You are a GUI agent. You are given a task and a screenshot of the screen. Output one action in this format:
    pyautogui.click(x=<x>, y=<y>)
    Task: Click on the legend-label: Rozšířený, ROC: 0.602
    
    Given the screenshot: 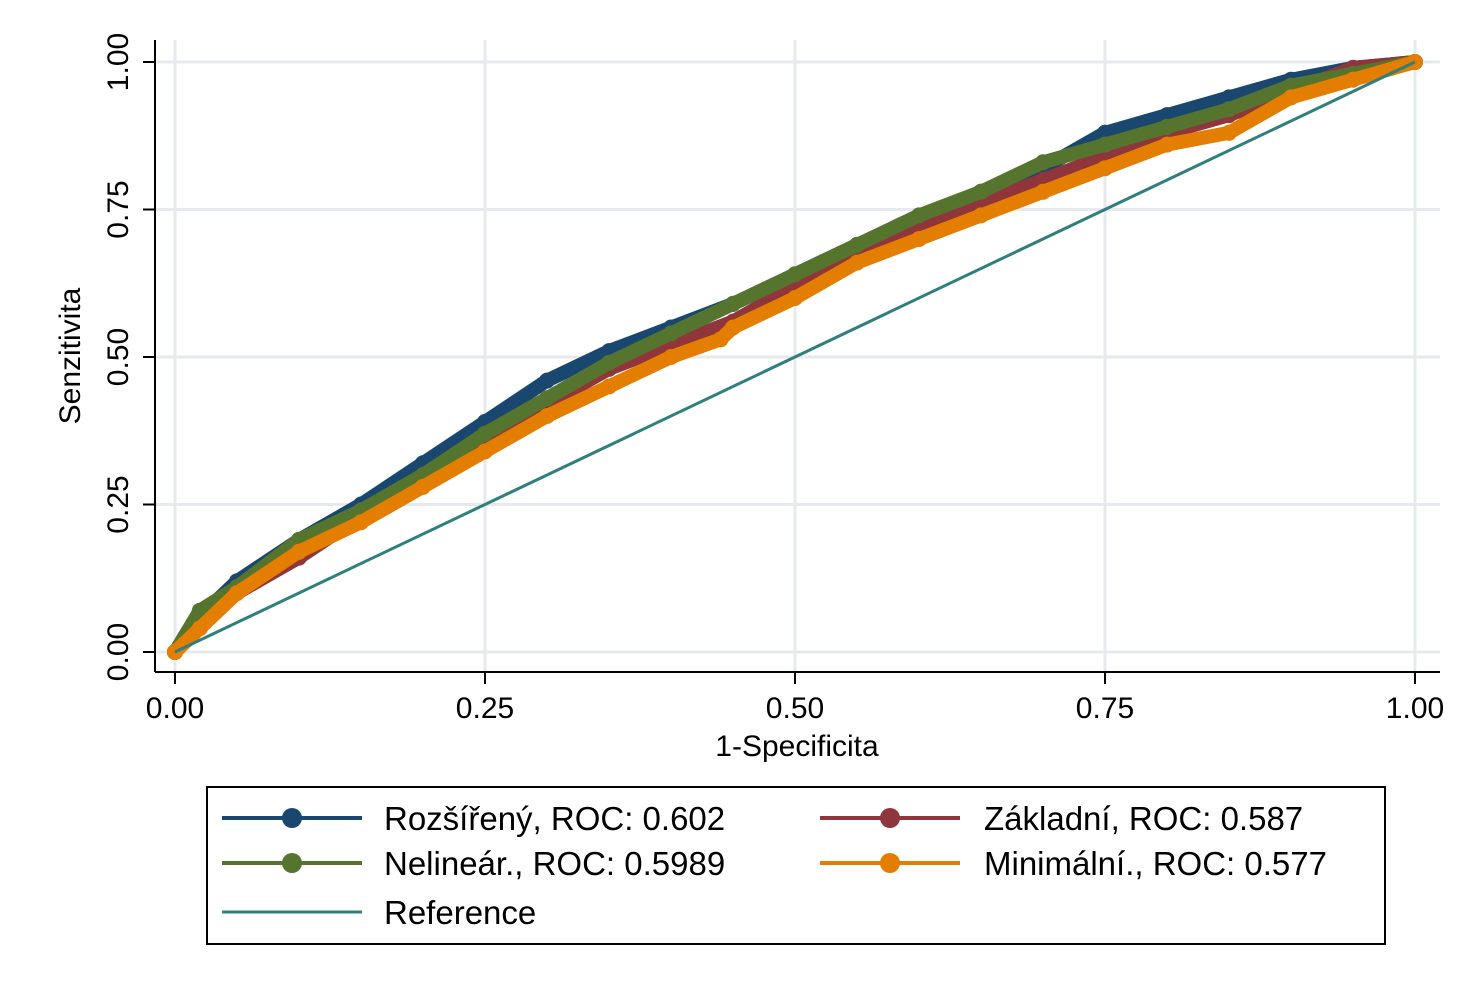 What is the action you would take?
    pyautogui.click(x=554, y=818)
    